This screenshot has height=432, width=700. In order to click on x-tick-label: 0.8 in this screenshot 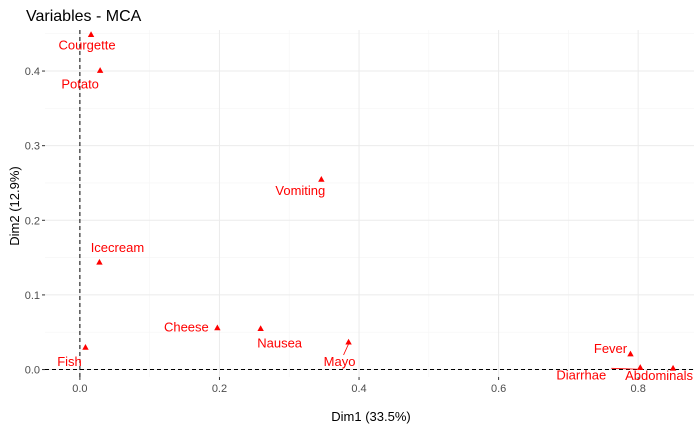, I will do `click(638, 389)`.